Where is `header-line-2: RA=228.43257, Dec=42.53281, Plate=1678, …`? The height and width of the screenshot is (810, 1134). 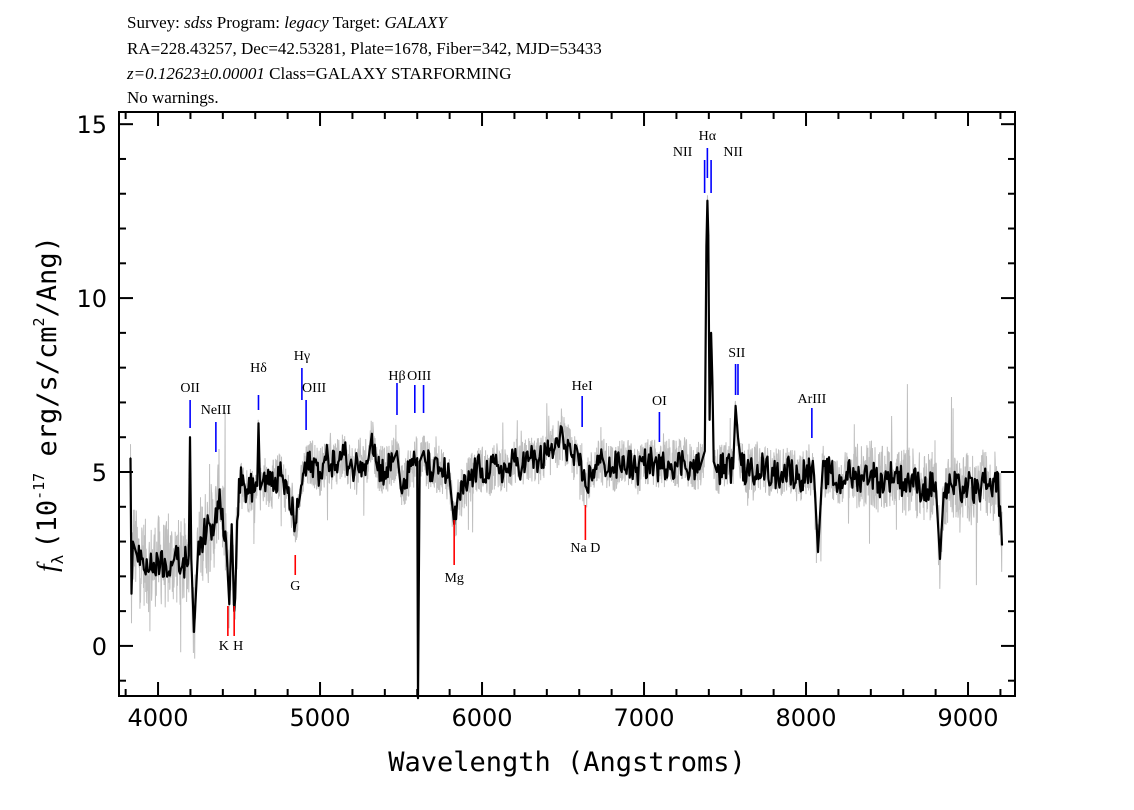
header-line-2: RA=228.43257, Dec=42.53281, Plate=1678, … is located at coordinates (364, 48).